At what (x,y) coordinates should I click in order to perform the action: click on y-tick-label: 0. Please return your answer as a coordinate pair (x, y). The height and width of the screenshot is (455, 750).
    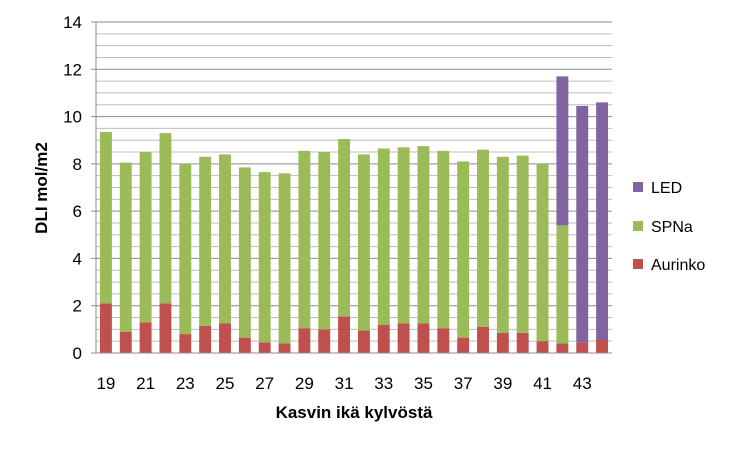
    Looking at the image, I should click on (77, 353).